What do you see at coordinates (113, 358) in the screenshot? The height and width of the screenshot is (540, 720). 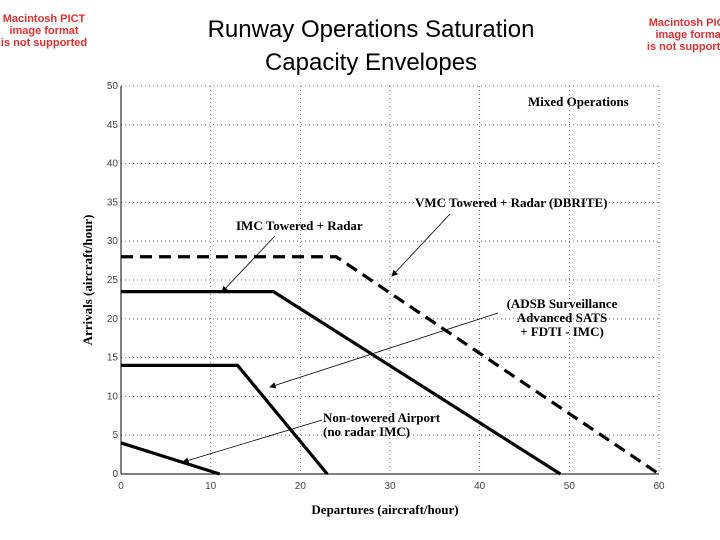 I see `y-tick-label: 15` at bounding box center [113, 358].